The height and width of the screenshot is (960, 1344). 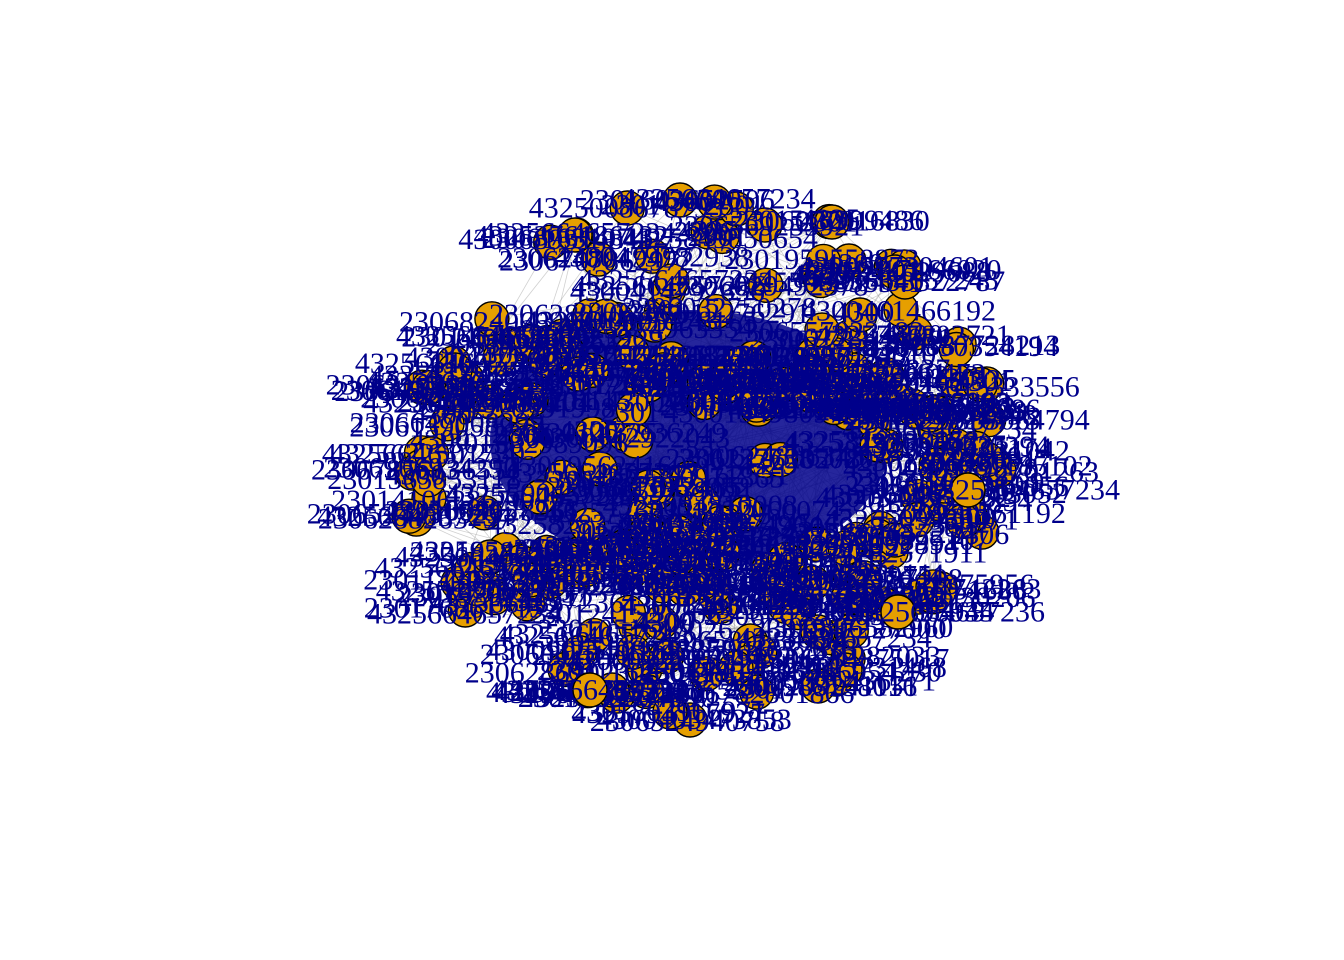 I want to click on node-label: 2306793961524, so click(x=738, y=672).